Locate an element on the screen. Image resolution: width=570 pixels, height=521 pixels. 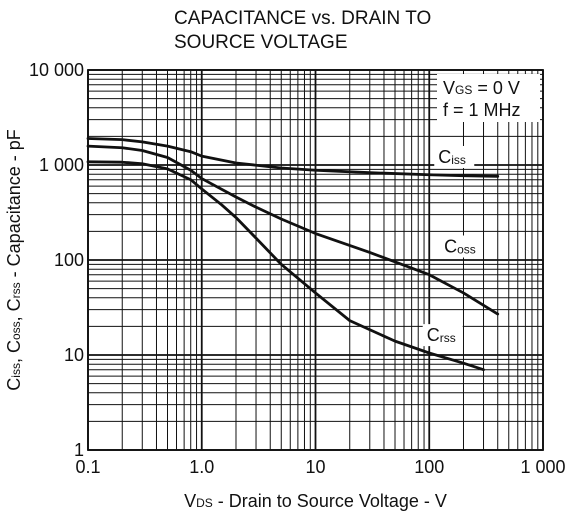
y-tick-label: 10 000 is located at coordinates (56, 70).